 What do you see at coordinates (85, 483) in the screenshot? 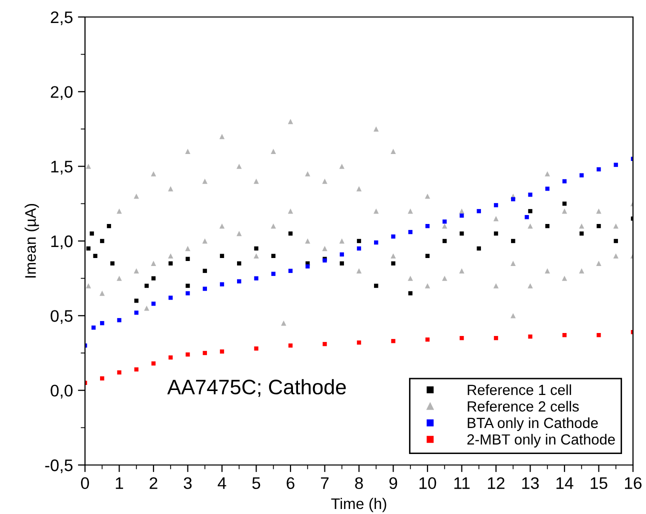
I see `x-tick-label: 0` at bounding box center [85, 483].